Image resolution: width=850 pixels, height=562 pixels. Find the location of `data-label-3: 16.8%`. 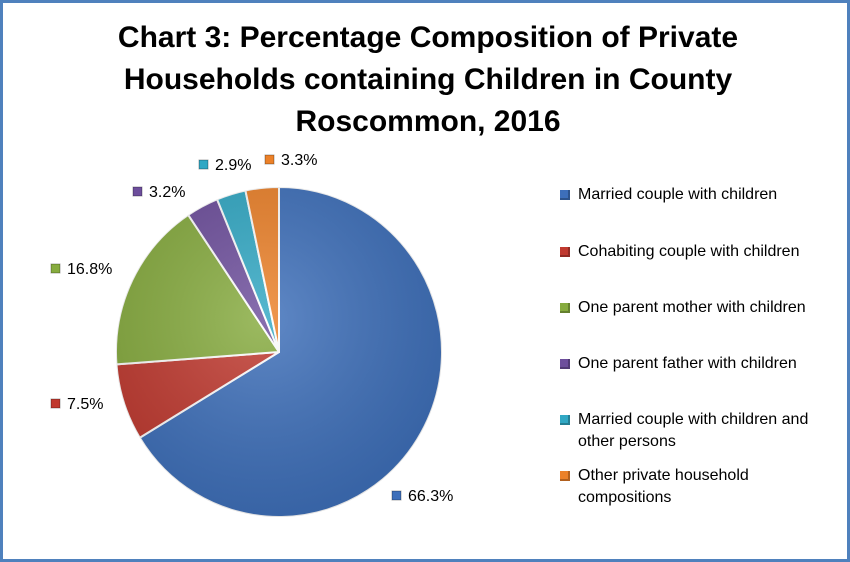

data-label-3: 16.8% is located at coordinates (81, 269).